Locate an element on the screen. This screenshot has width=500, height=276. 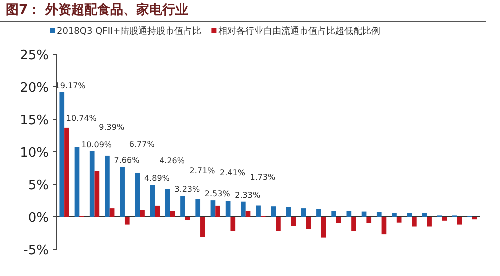
y-tick-label: -5% is located at coordinates (36, 251).